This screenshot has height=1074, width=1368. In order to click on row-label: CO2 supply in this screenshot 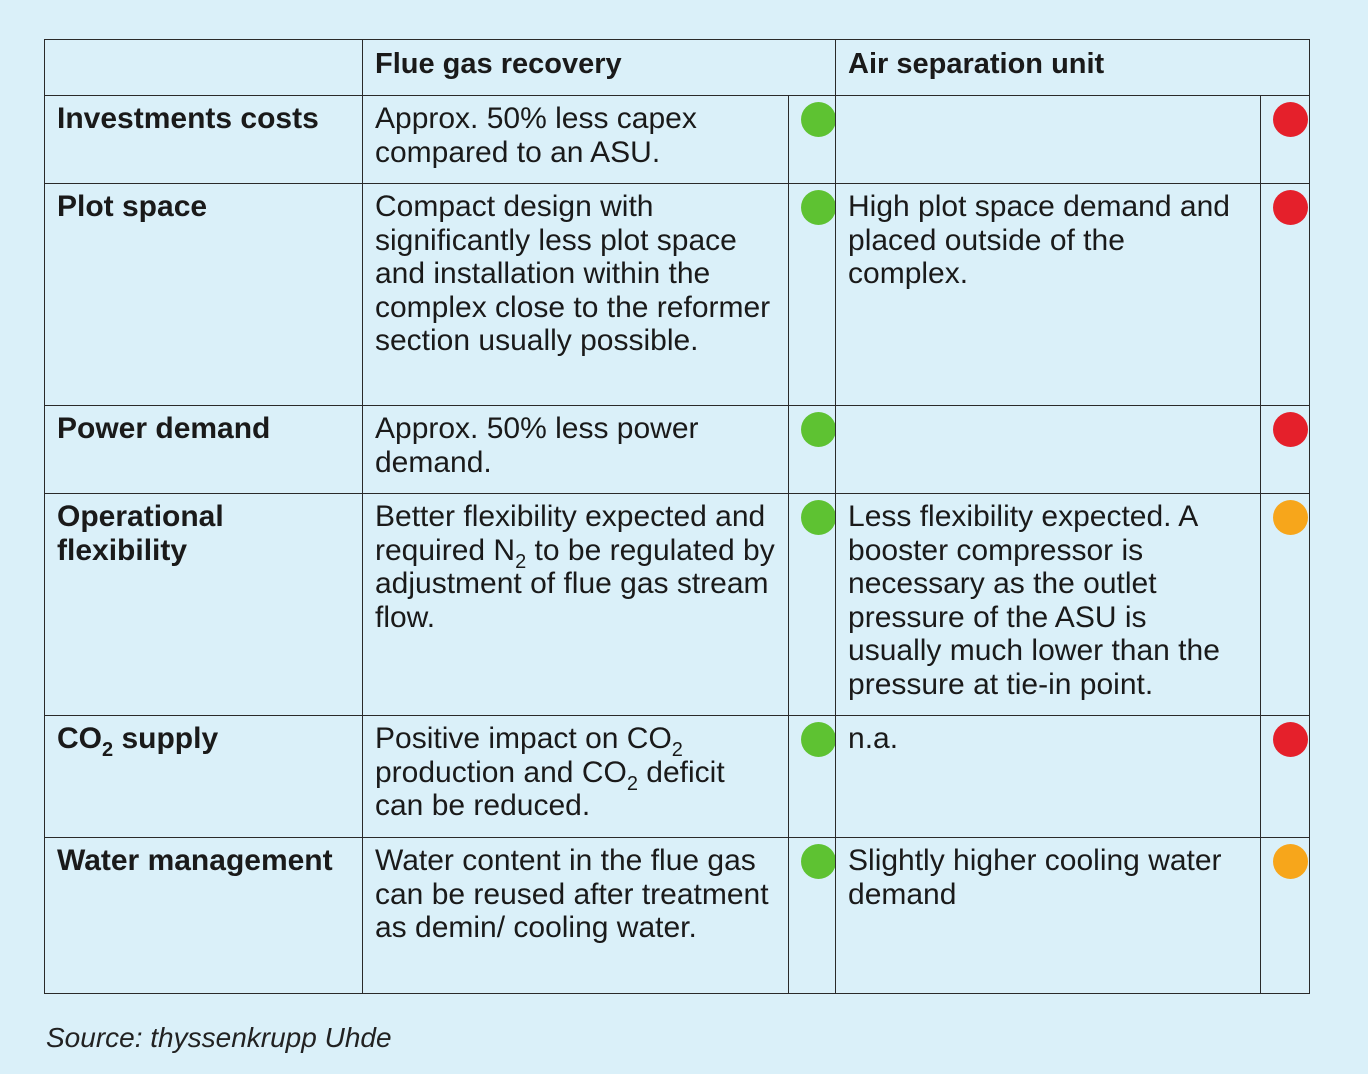, I will do `click(203, 776)`.